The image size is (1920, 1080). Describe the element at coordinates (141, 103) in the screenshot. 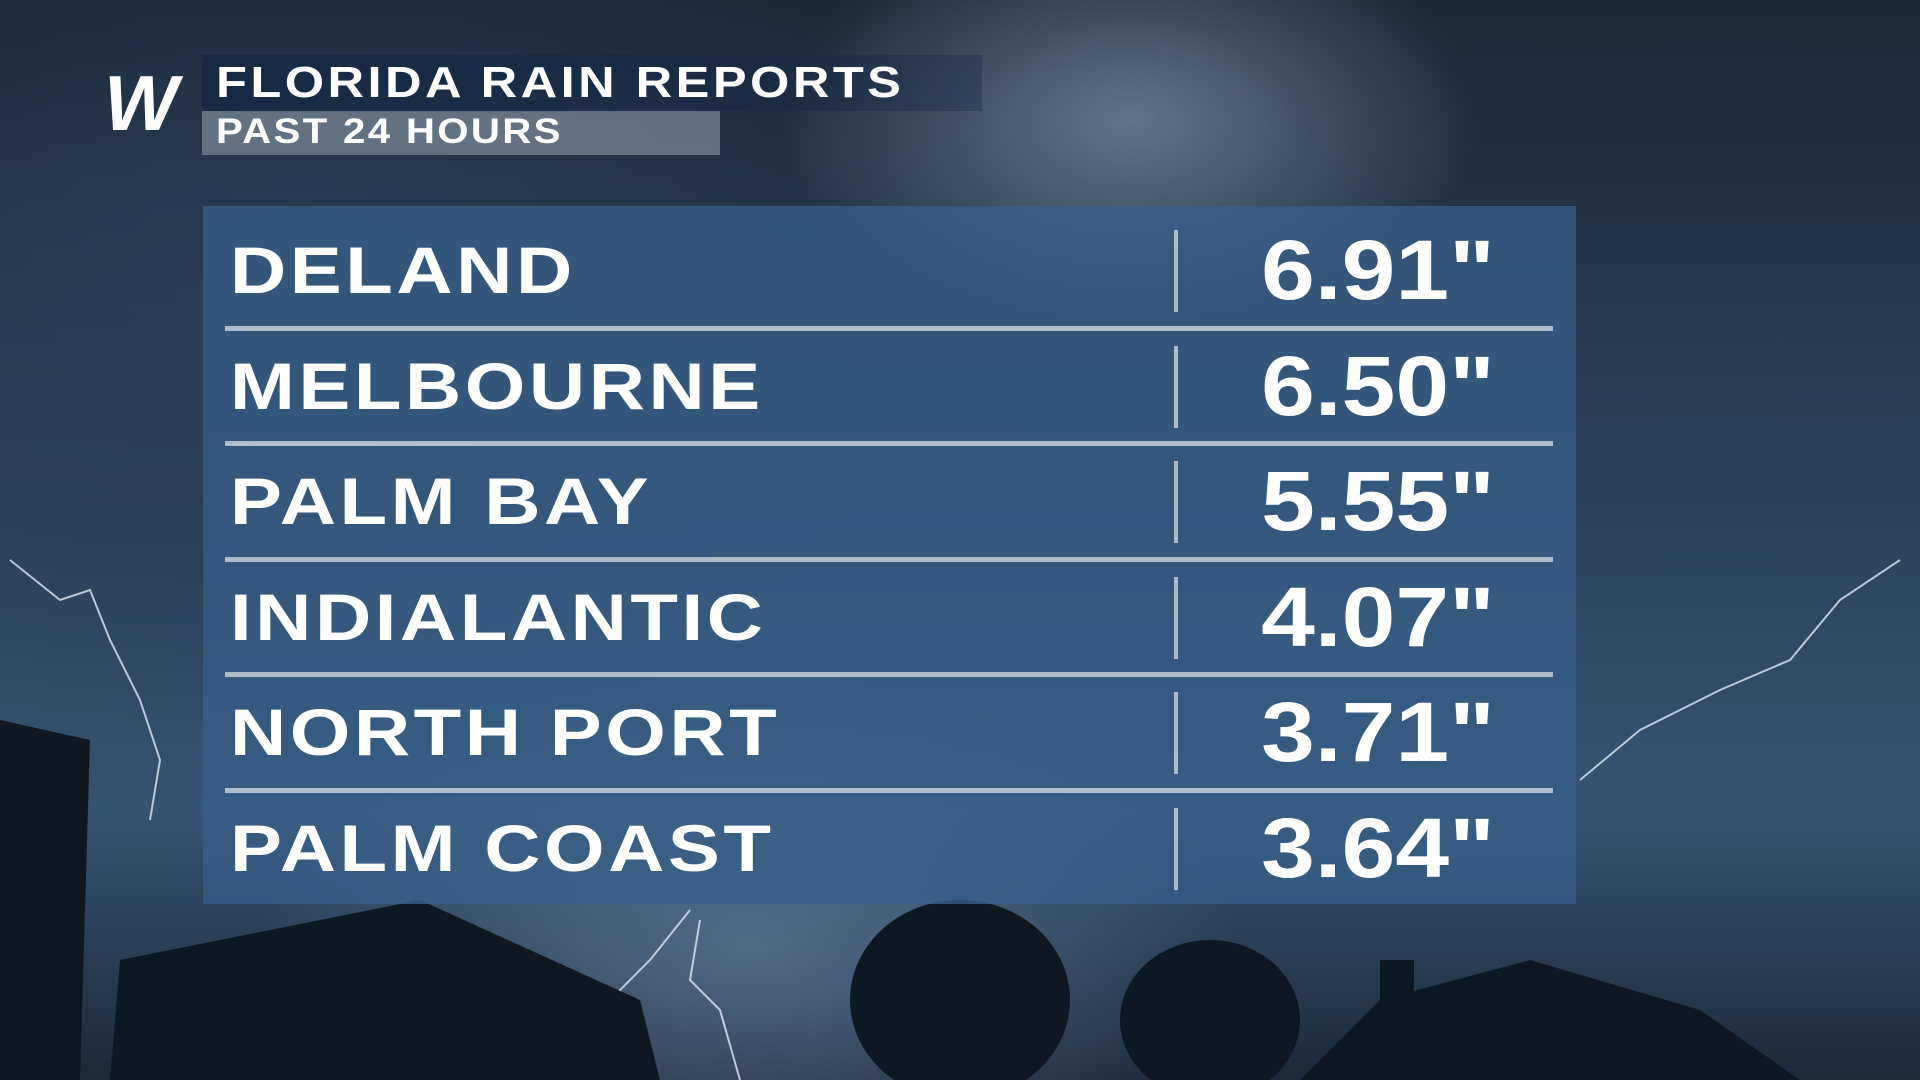

I see `logo: W` at that location.